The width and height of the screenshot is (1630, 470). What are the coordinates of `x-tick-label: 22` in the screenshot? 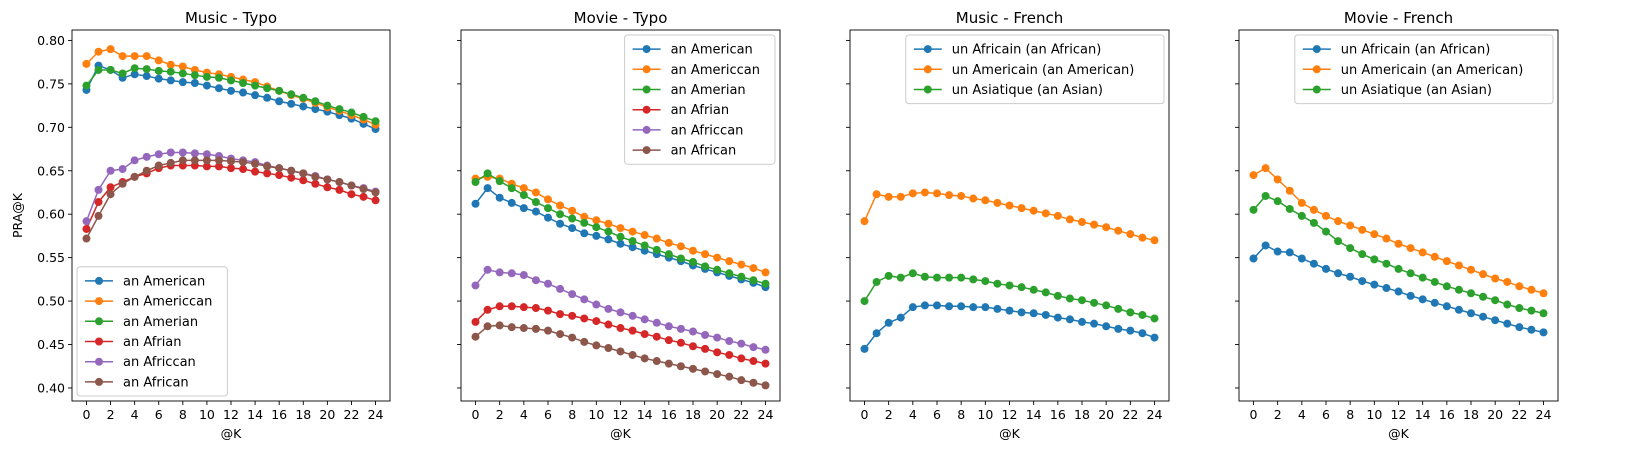 It's located at (1130, 414).